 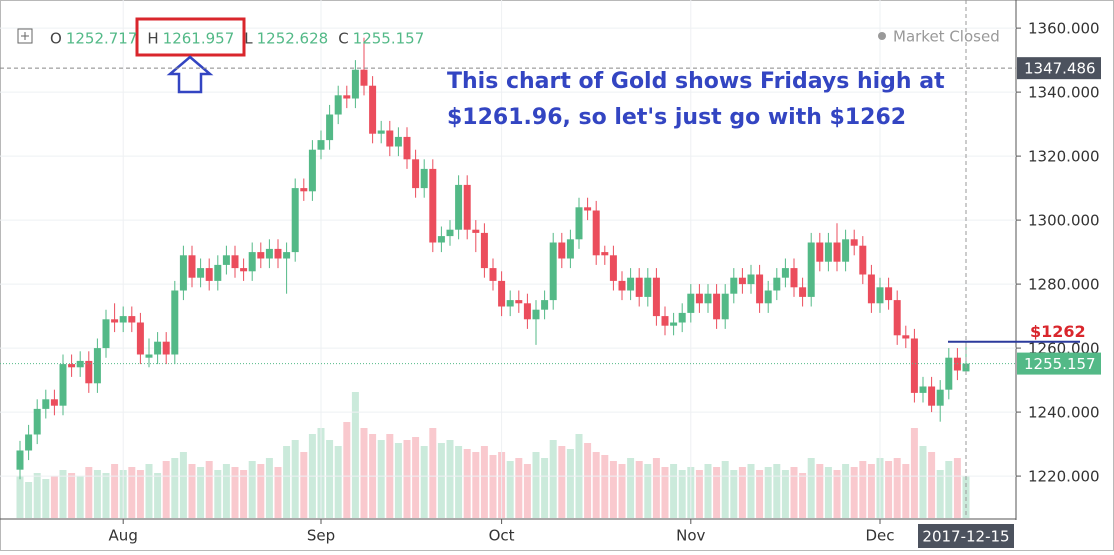 I want to click on x-tick-label: Oct, so click(x=502, y=536).